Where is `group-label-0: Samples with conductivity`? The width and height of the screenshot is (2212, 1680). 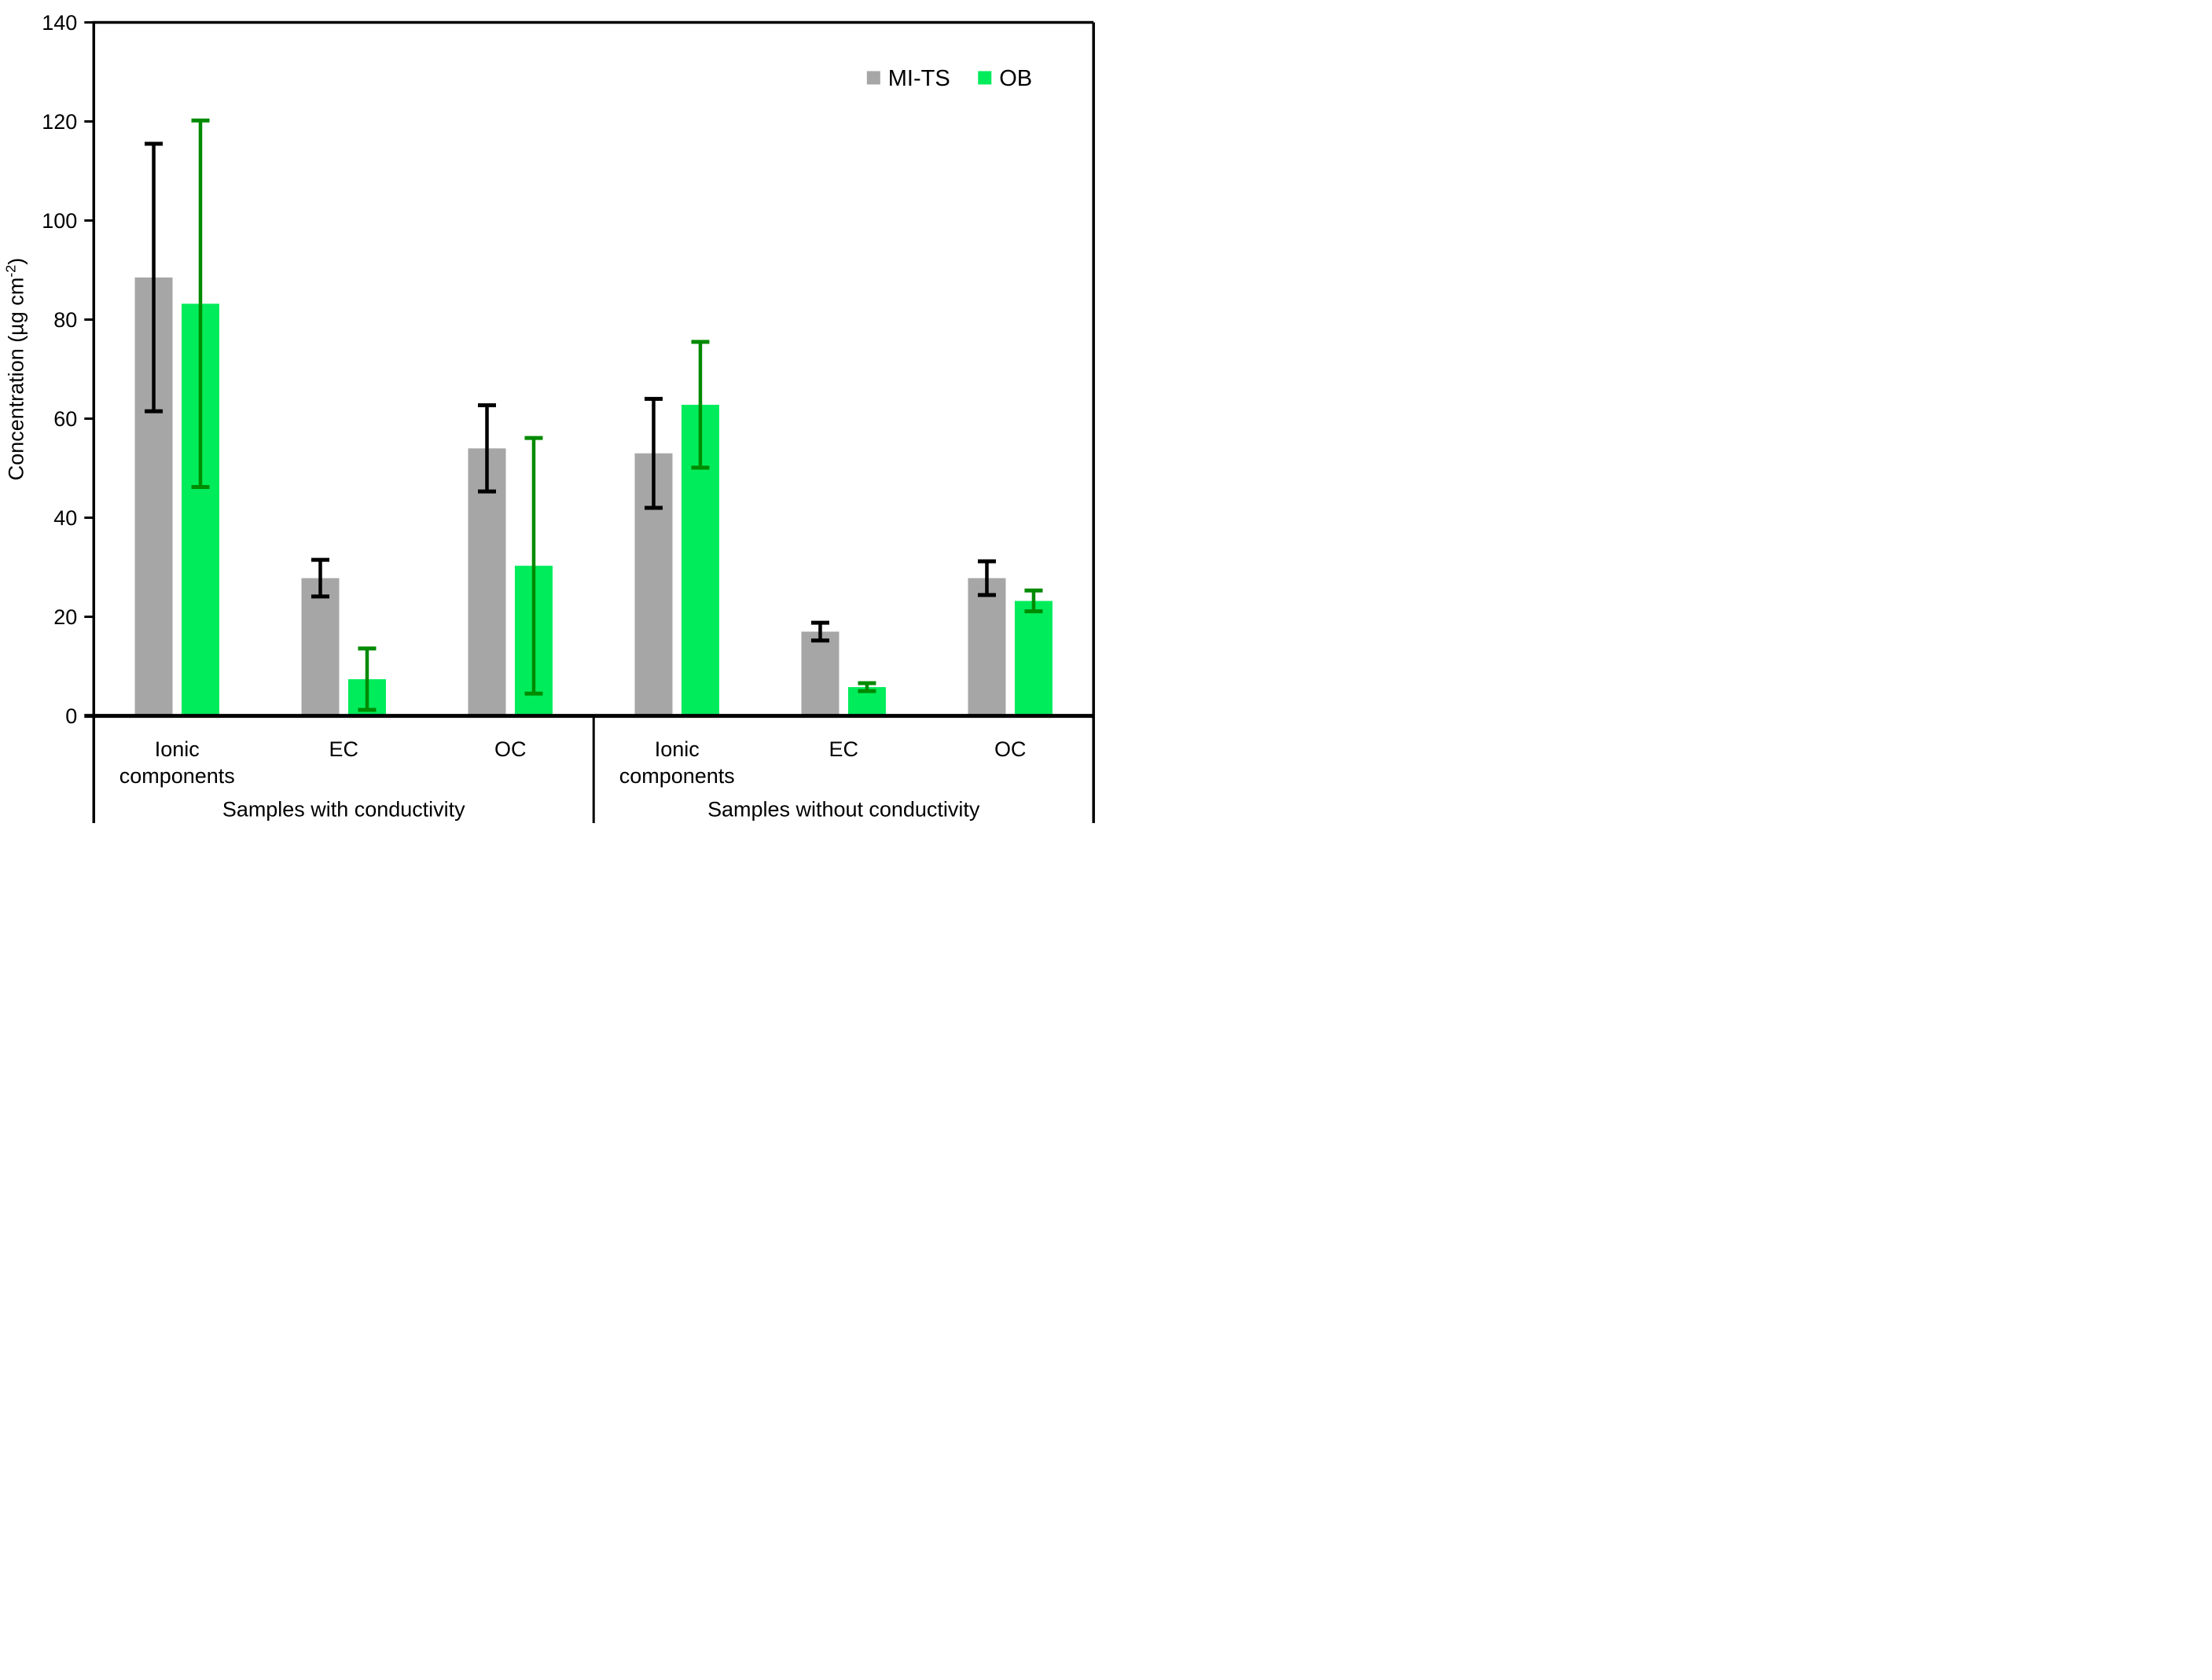
group-label-0: Samples with conductivity is located at coordinates (343, 810).